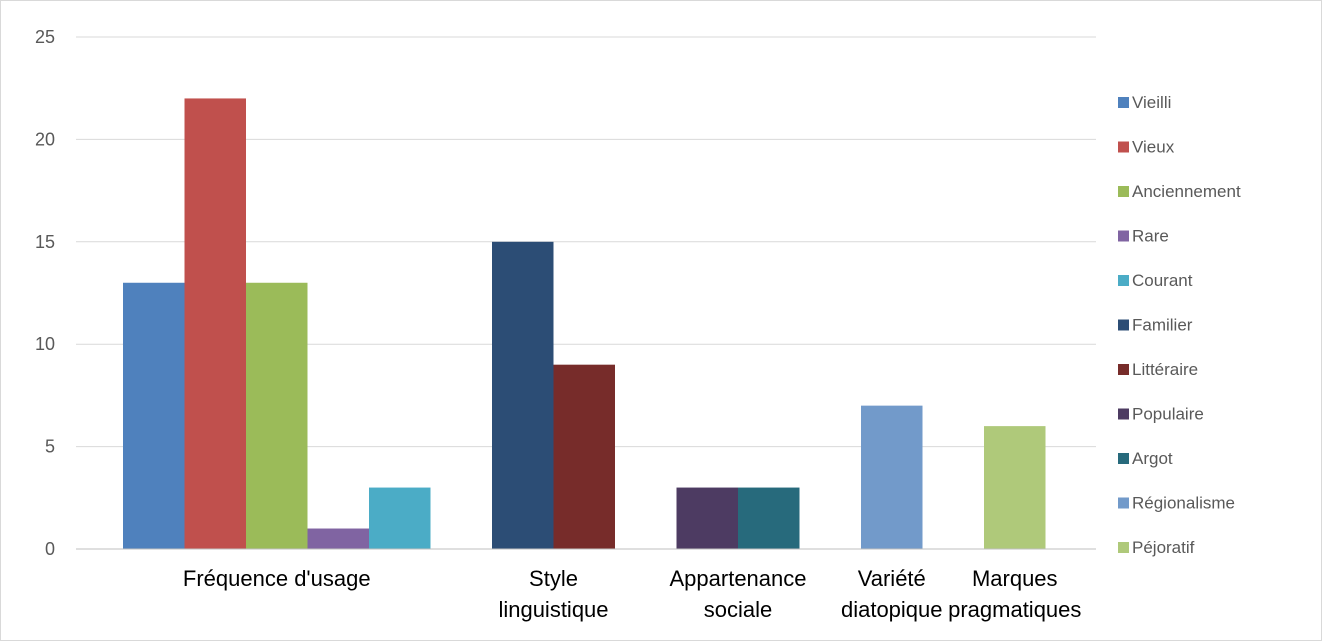  I want to click on legend-label: Vieilli, so click(1151, 102).